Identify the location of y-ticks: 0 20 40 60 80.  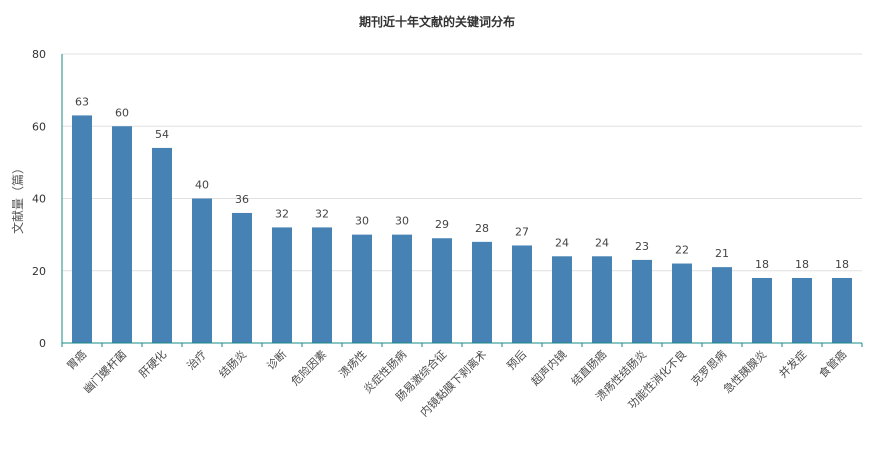
(39, 199).